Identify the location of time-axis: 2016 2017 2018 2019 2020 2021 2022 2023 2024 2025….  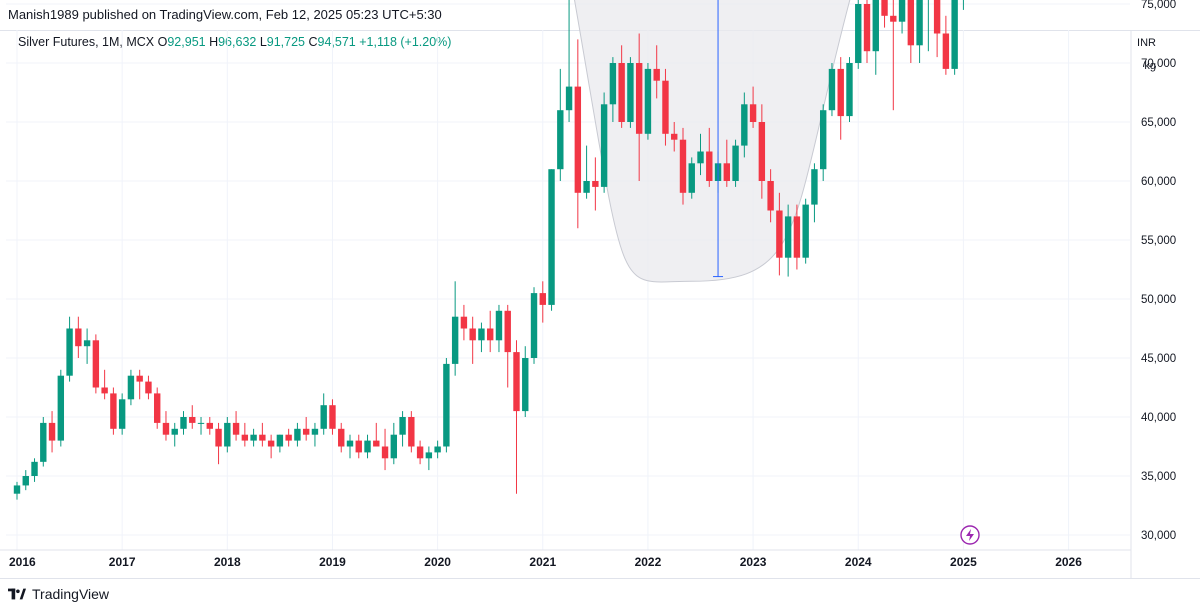
(565, 559).